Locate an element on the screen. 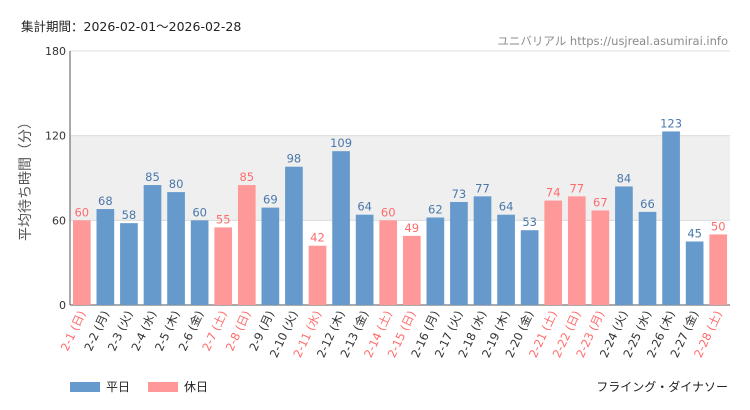 The image size is (750, 410). data-label: 84 is located at coordinates (624, 178).